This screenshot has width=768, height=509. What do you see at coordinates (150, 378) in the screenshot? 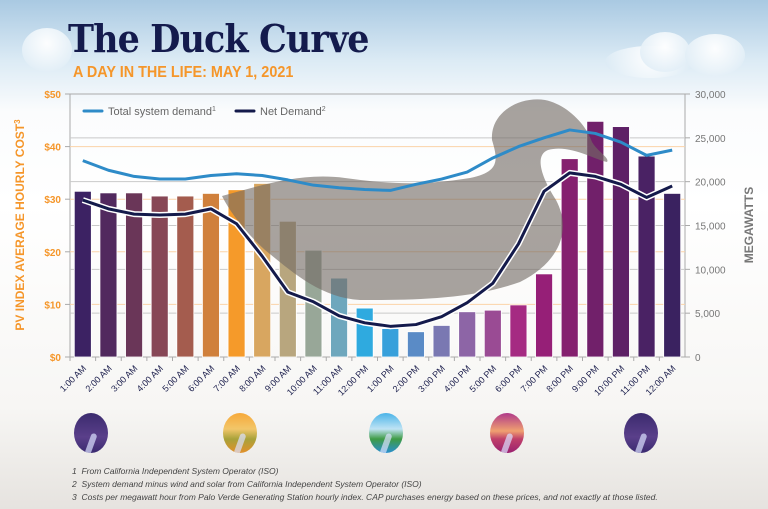
I see `x-tick-label: 4:00 AM` at bounding box center [150, 378].